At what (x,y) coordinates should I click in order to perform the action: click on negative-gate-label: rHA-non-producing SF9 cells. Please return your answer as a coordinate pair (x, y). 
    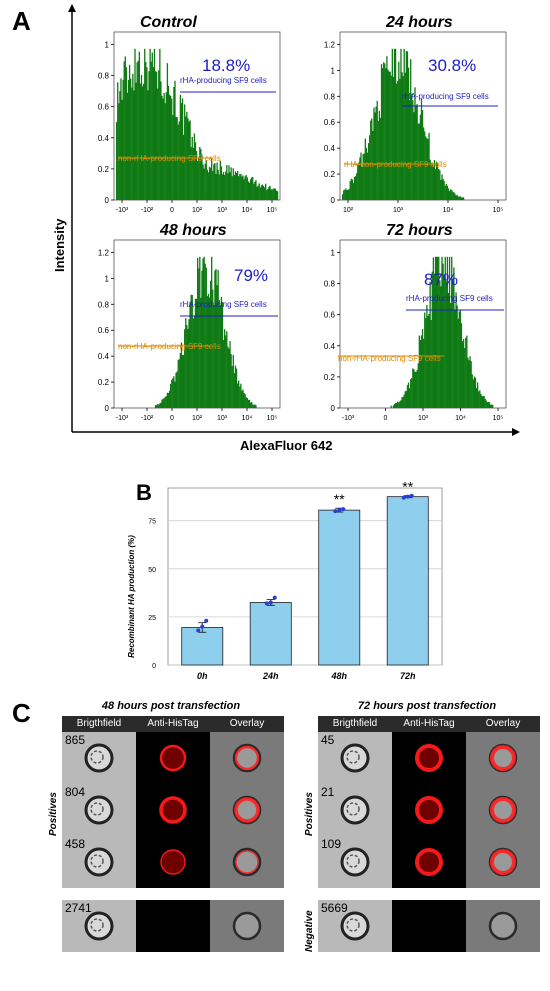
    Looking at the image, I should click on (395, 164).